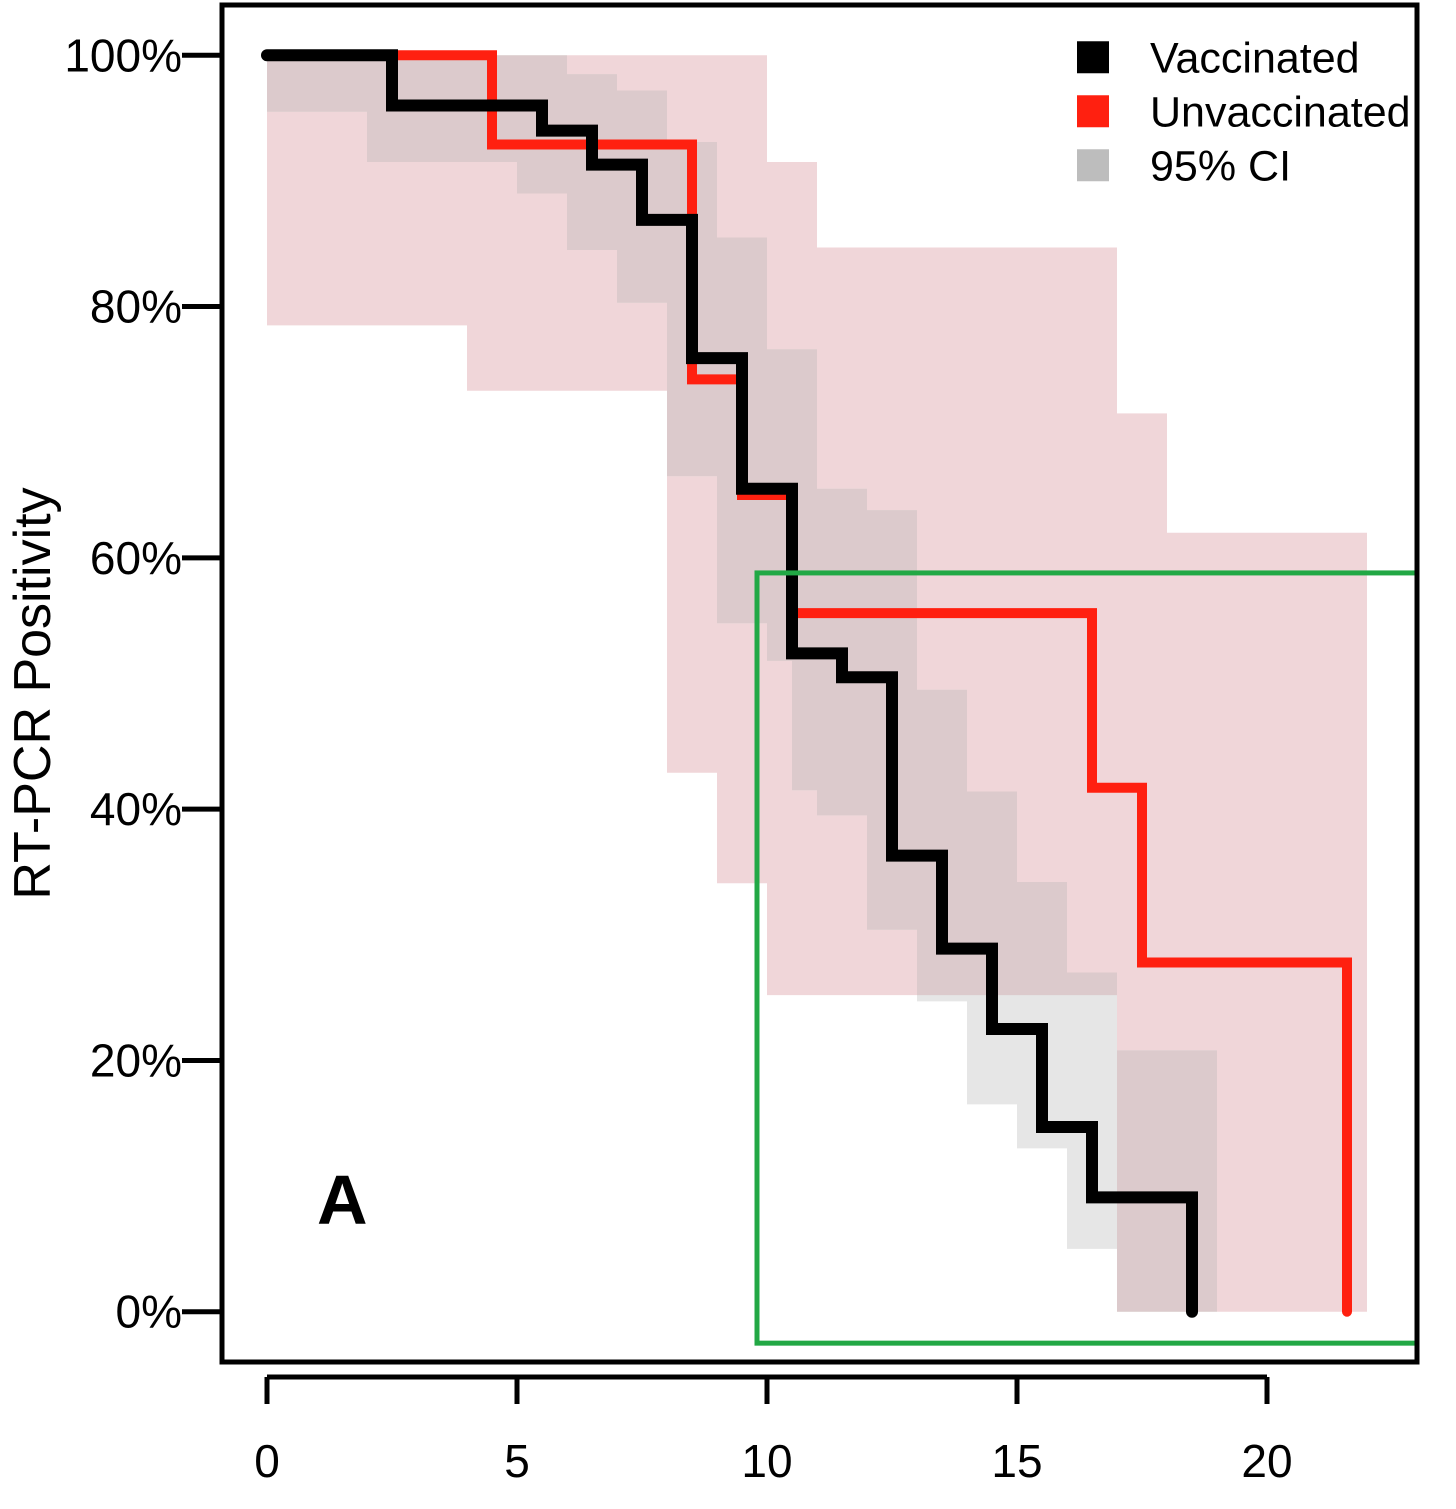 The image size is (1456, 1509). What do you see at coordinates (136, 809) in the screenshot?
I see `y-tick-label: 40%` at bounding box center [136, 809].